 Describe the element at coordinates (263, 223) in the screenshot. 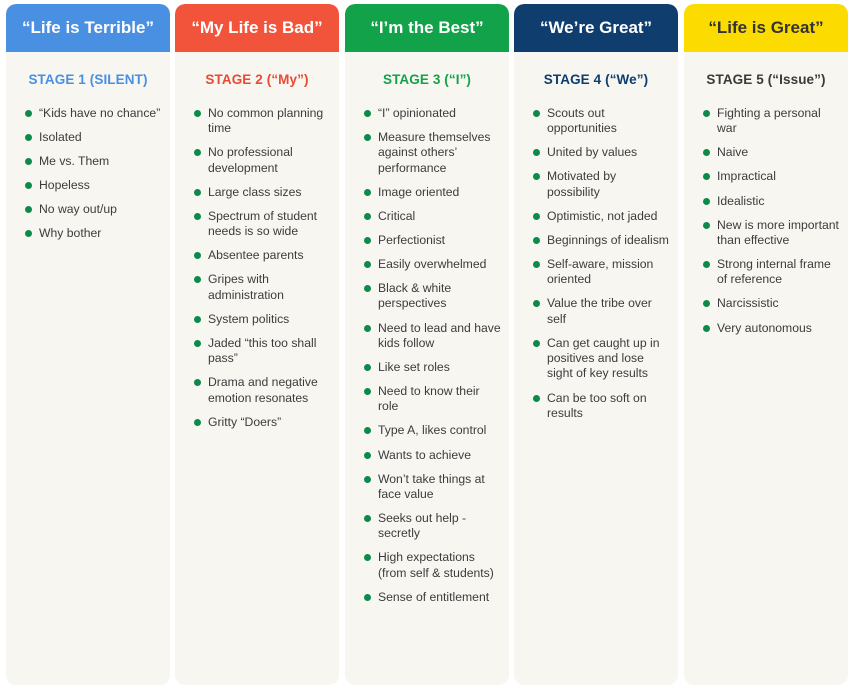

I see `list-item-text: Spectrum of student needs is so wide` at that location.